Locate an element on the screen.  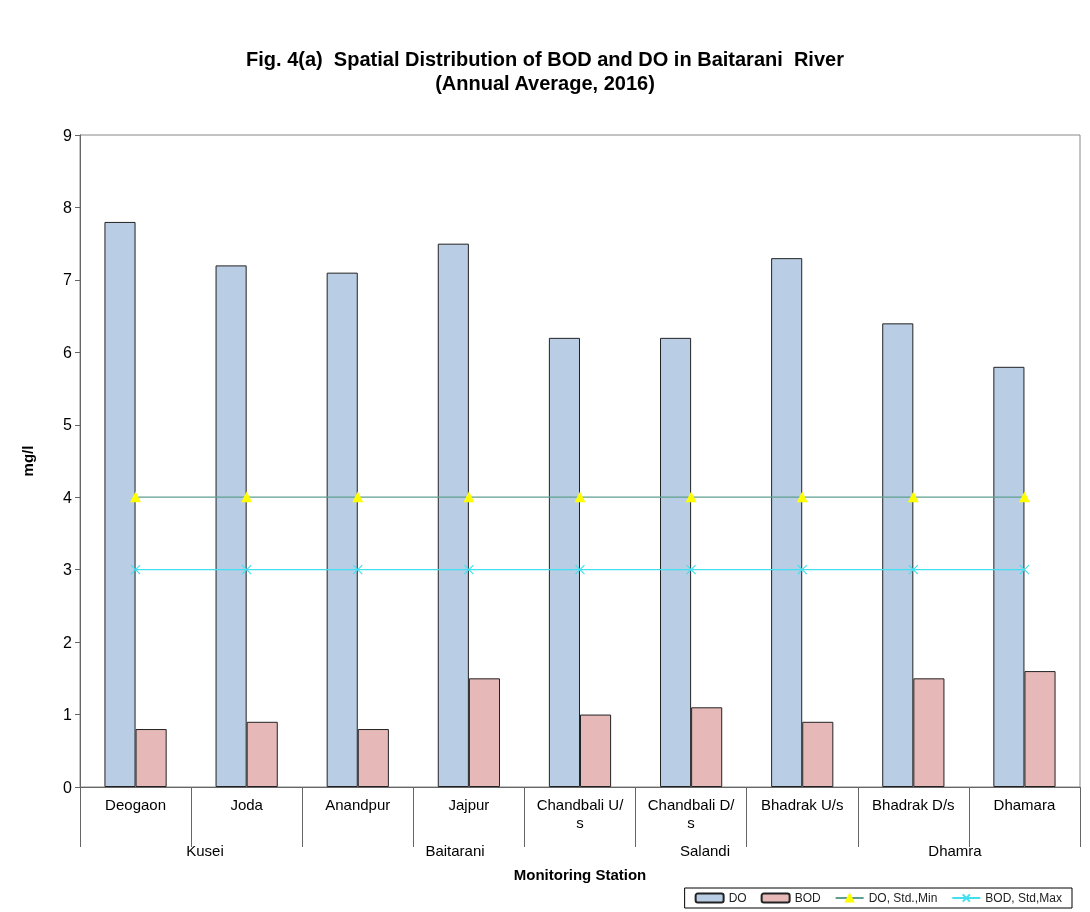
y-tick-label: 7 is located at coordinates (68, 280).